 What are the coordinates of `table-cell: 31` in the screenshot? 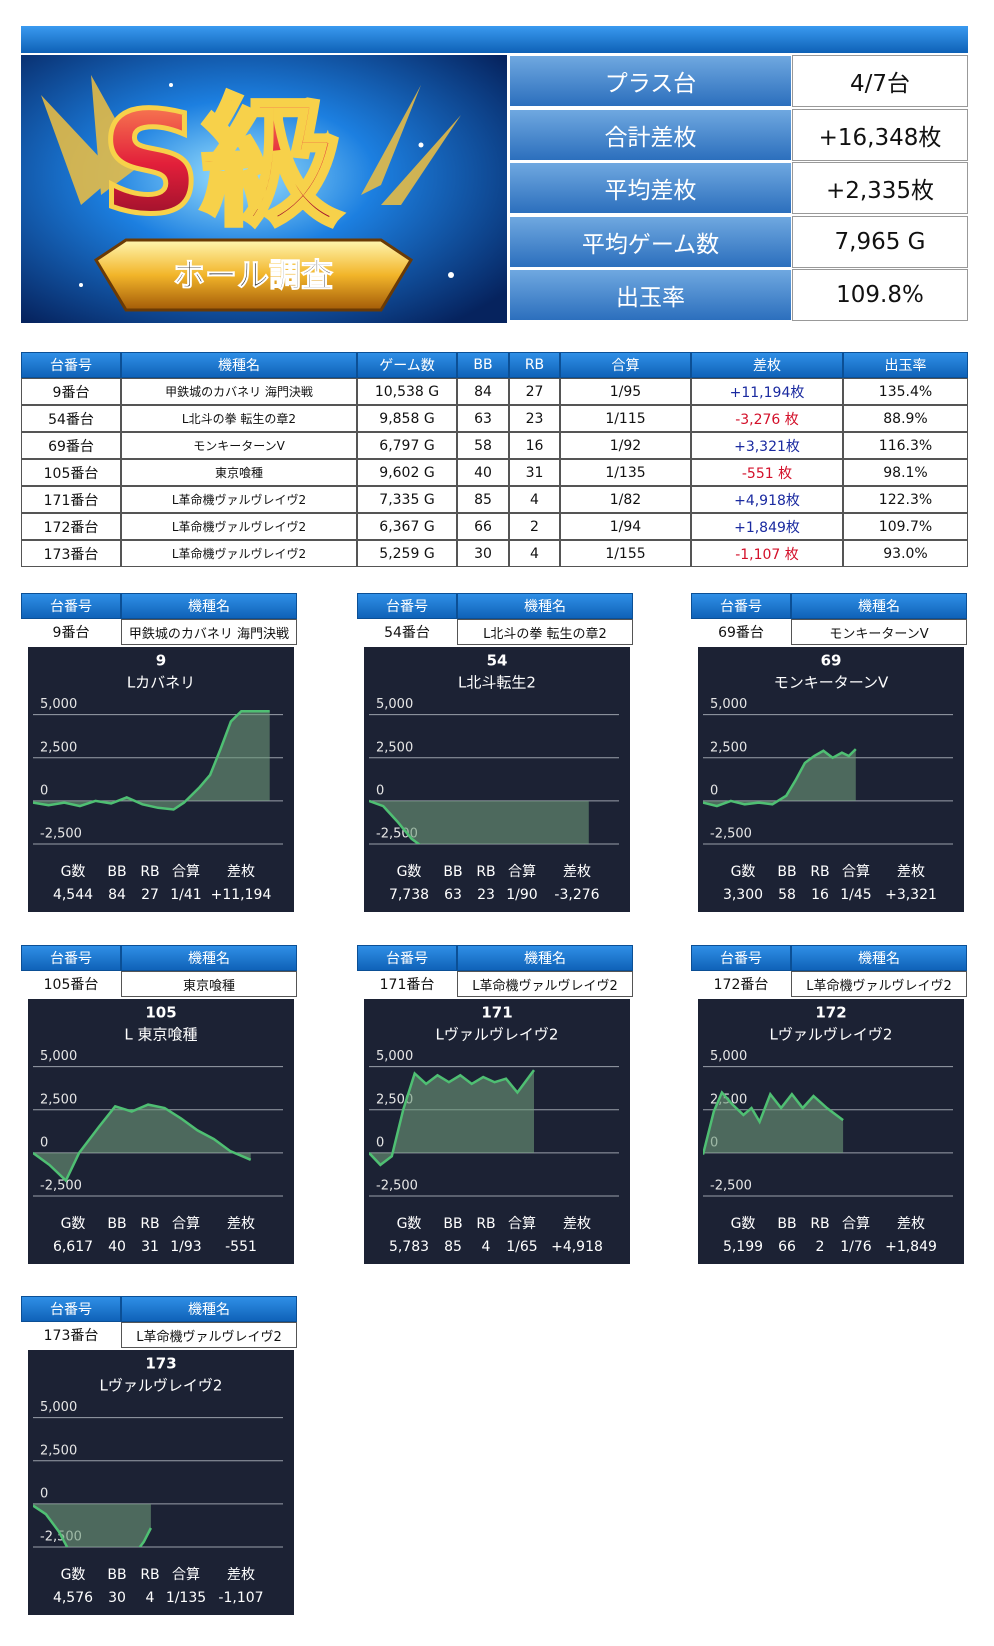 It's located at (534, 472).